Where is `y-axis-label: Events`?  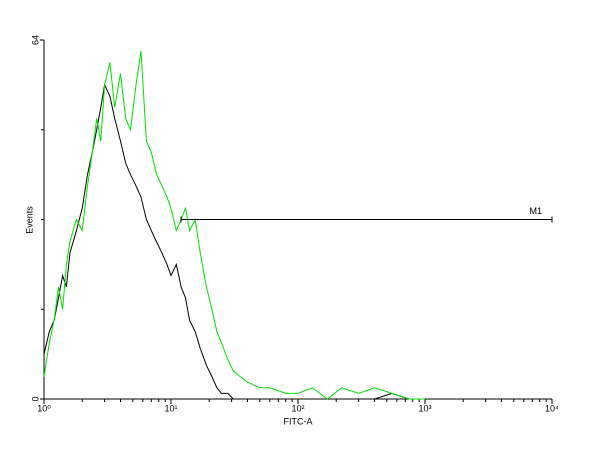 y-axis-label: Events is located at coordinates (29, 220).